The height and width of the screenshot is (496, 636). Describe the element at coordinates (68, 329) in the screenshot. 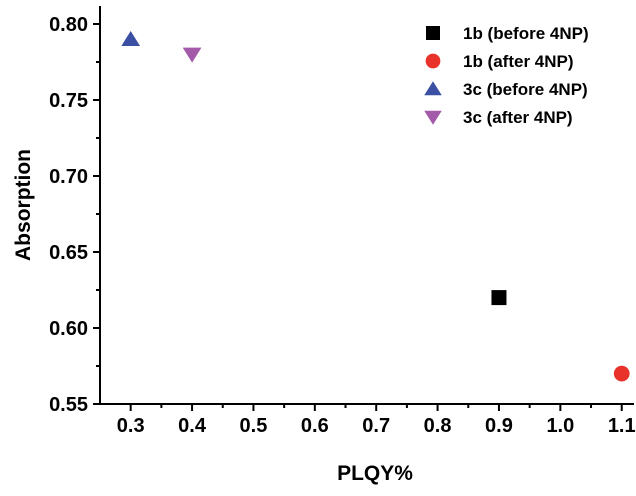

I see `y-tick-label: 0.60` at that location.